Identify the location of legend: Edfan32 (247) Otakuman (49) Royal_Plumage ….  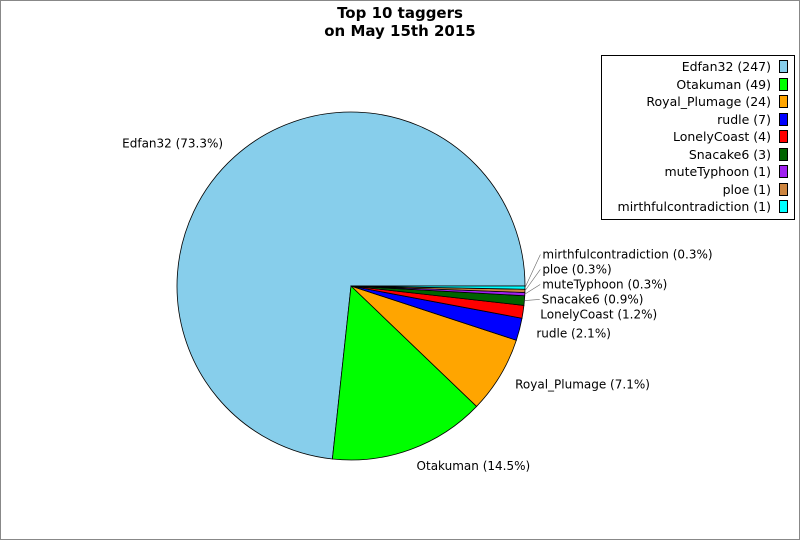
(698, 137).